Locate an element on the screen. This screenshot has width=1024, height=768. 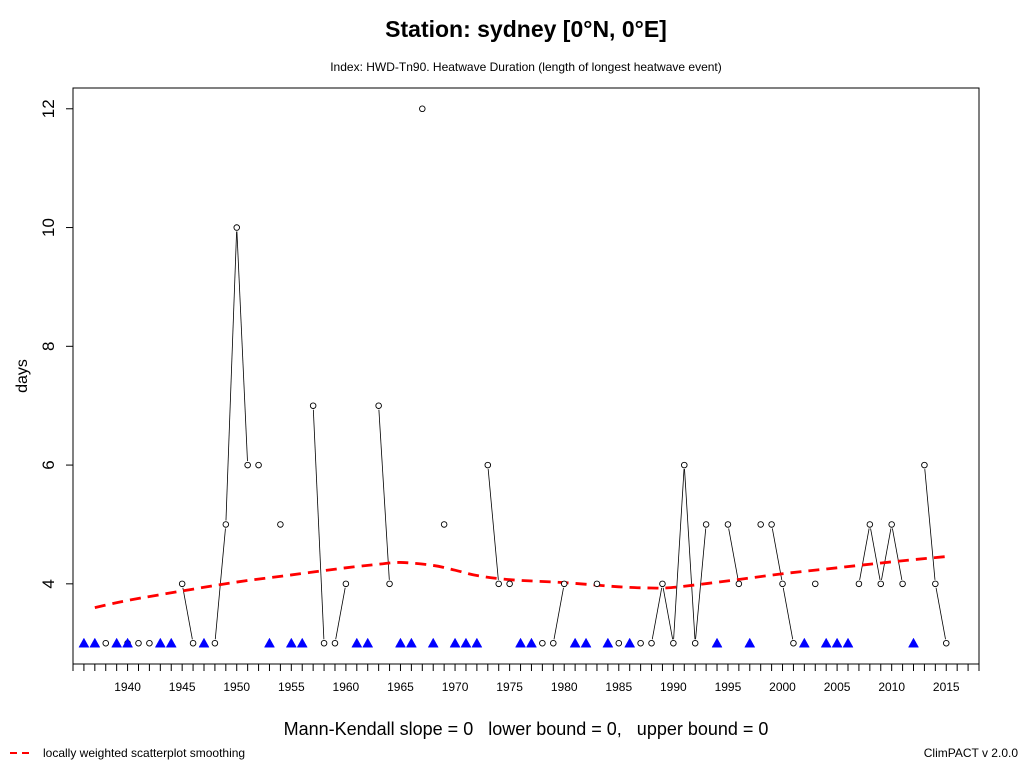
x-tick-label: 1950 is located at coordinates (236, 687).